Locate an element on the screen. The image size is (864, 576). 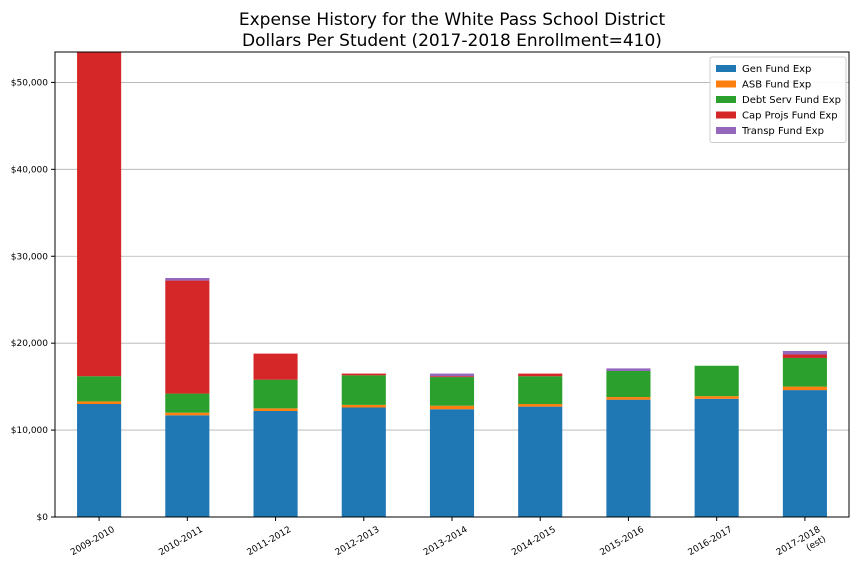
x-tick-label-line: 2016-2017 is located at coordinates (710, 541).